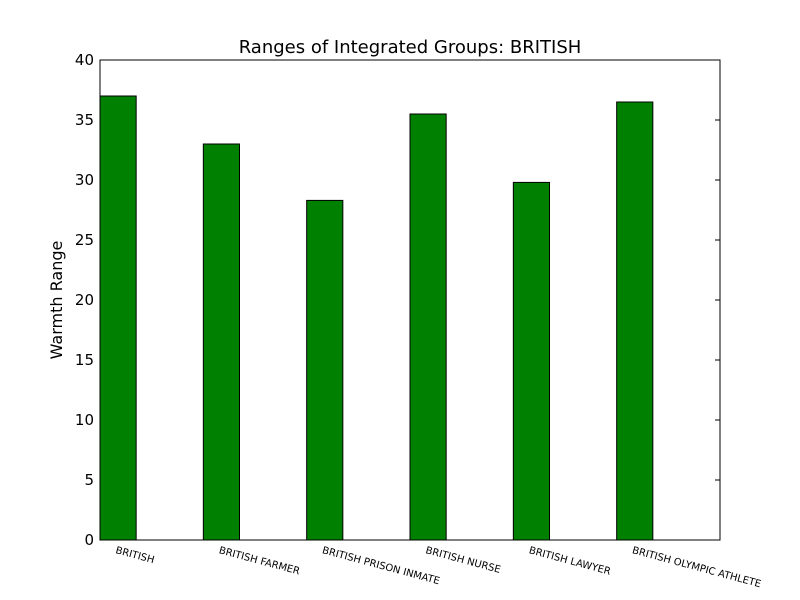 This screenshot has width=800, height=600. What do you see at coordinates (89, 540) in the screenshot?
I see `y-tick-label: 0` at bounding box center [89, 540].